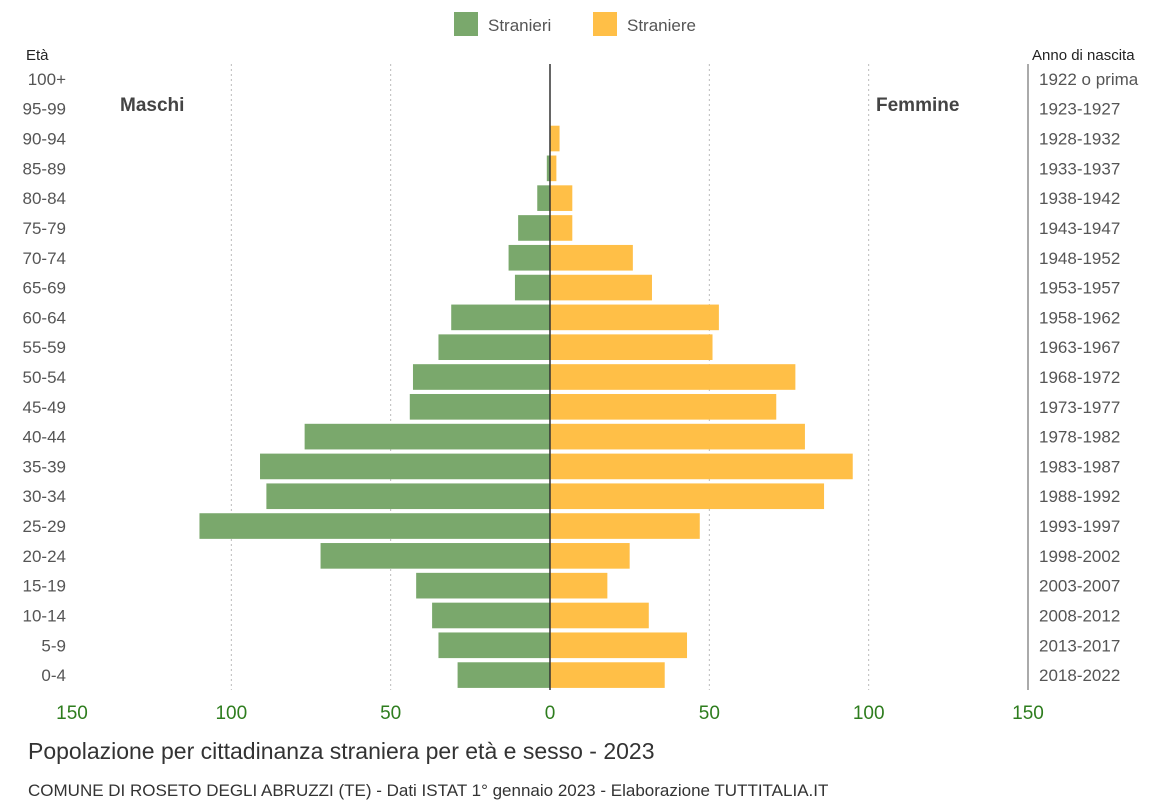 The image size is (1171, 806). Describe the element at coordinates (44, 615) in the screenshot. I see `age-tick-label: 10-14` at that location.